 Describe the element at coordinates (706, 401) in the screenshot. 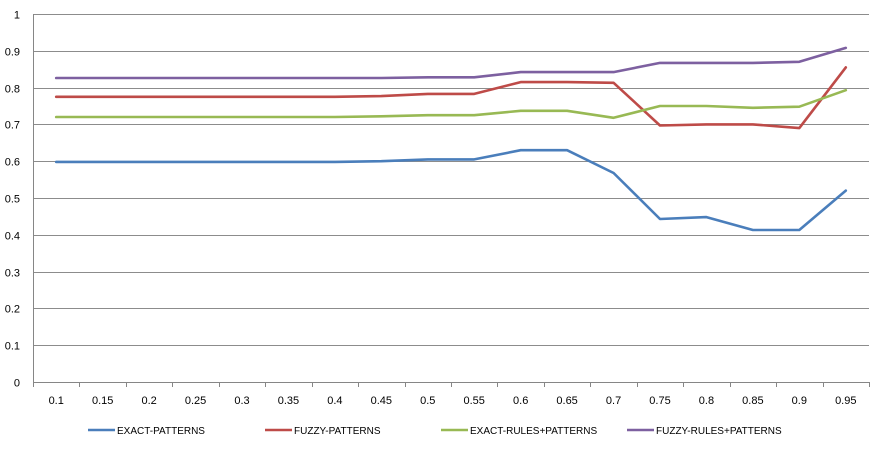

I see `x-tick-label: 0.8` at that location.